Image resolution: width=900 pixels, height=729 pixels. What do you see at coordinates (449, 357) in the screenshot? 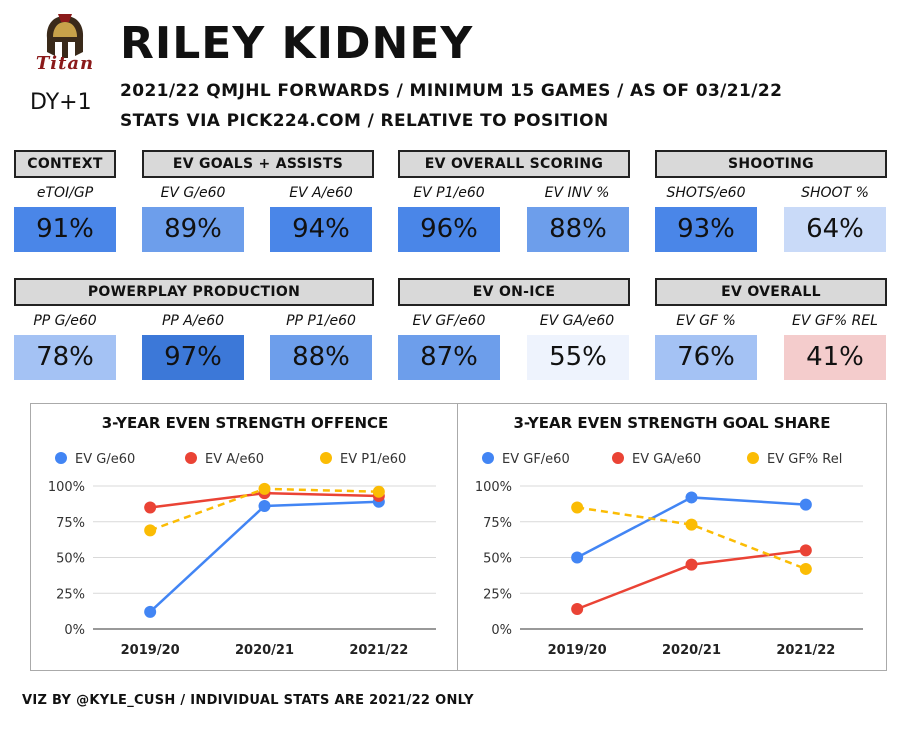
I see `stat-value-ev-gf-e60: 87%` at bounding box center [449, 357].